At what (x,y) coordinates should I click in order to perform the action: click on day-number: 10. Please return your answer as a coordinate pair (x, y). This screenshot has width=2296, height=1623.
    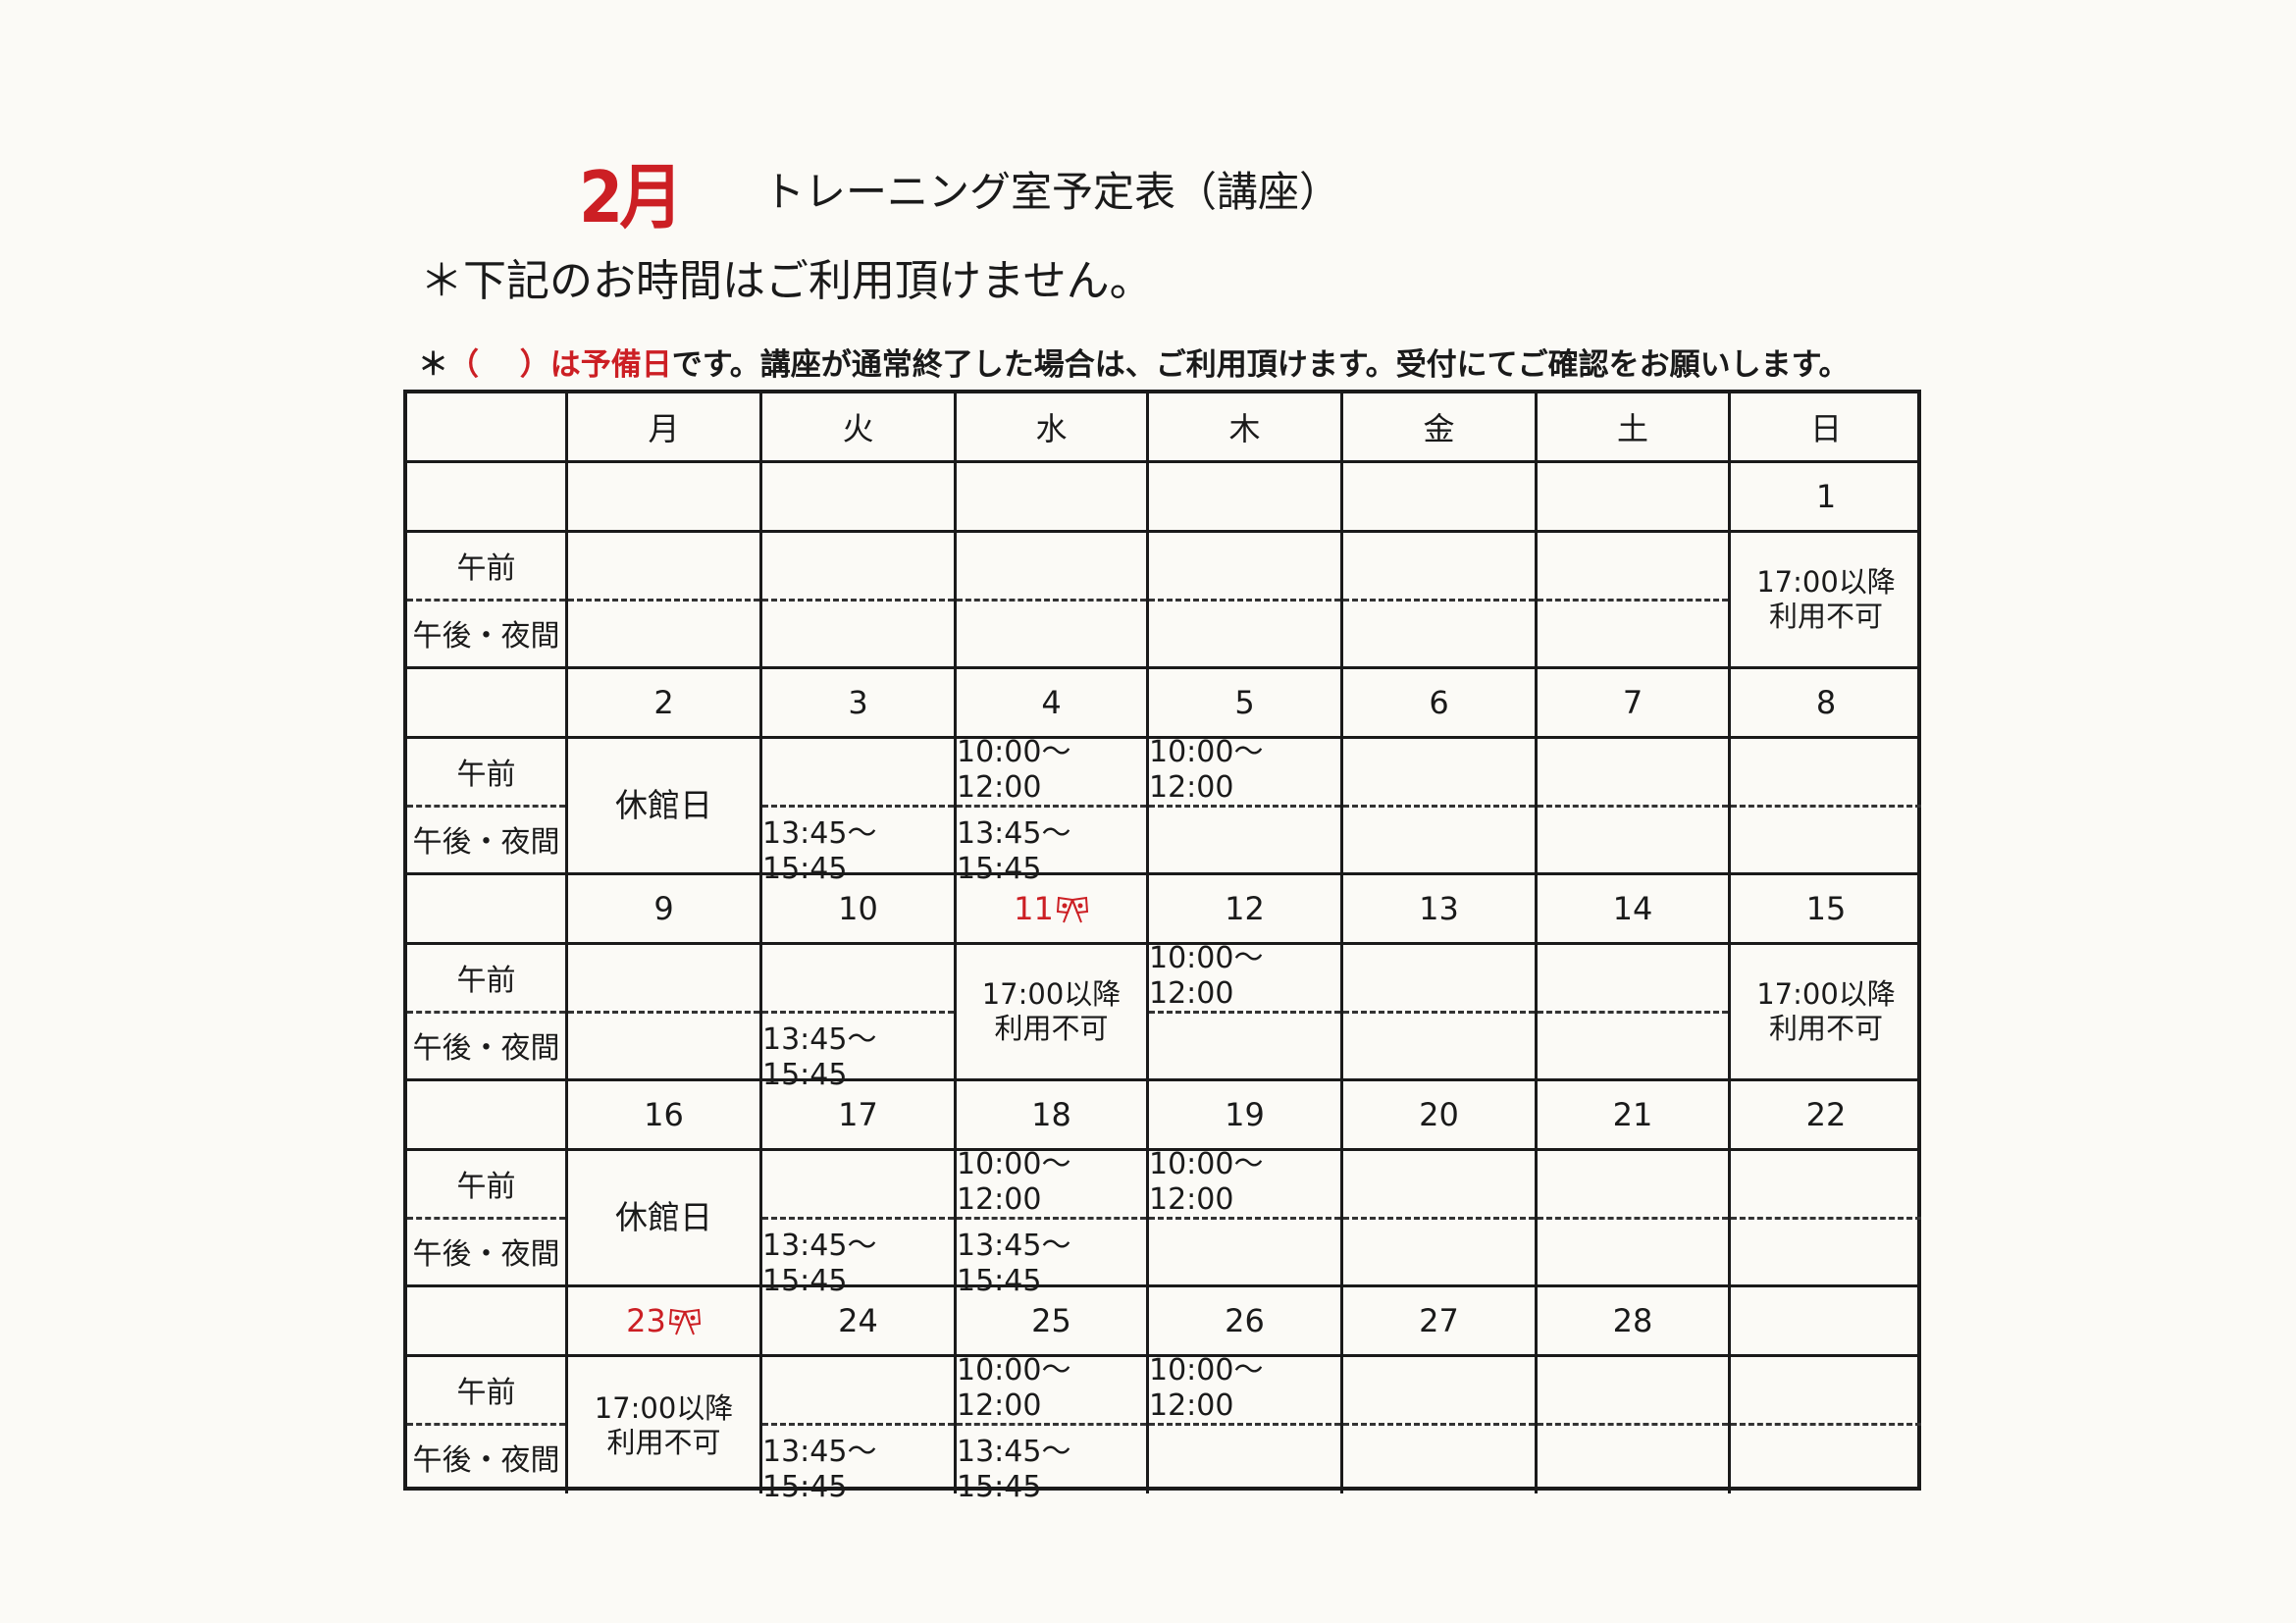
    Looking at the image, I should click on (858, 908).